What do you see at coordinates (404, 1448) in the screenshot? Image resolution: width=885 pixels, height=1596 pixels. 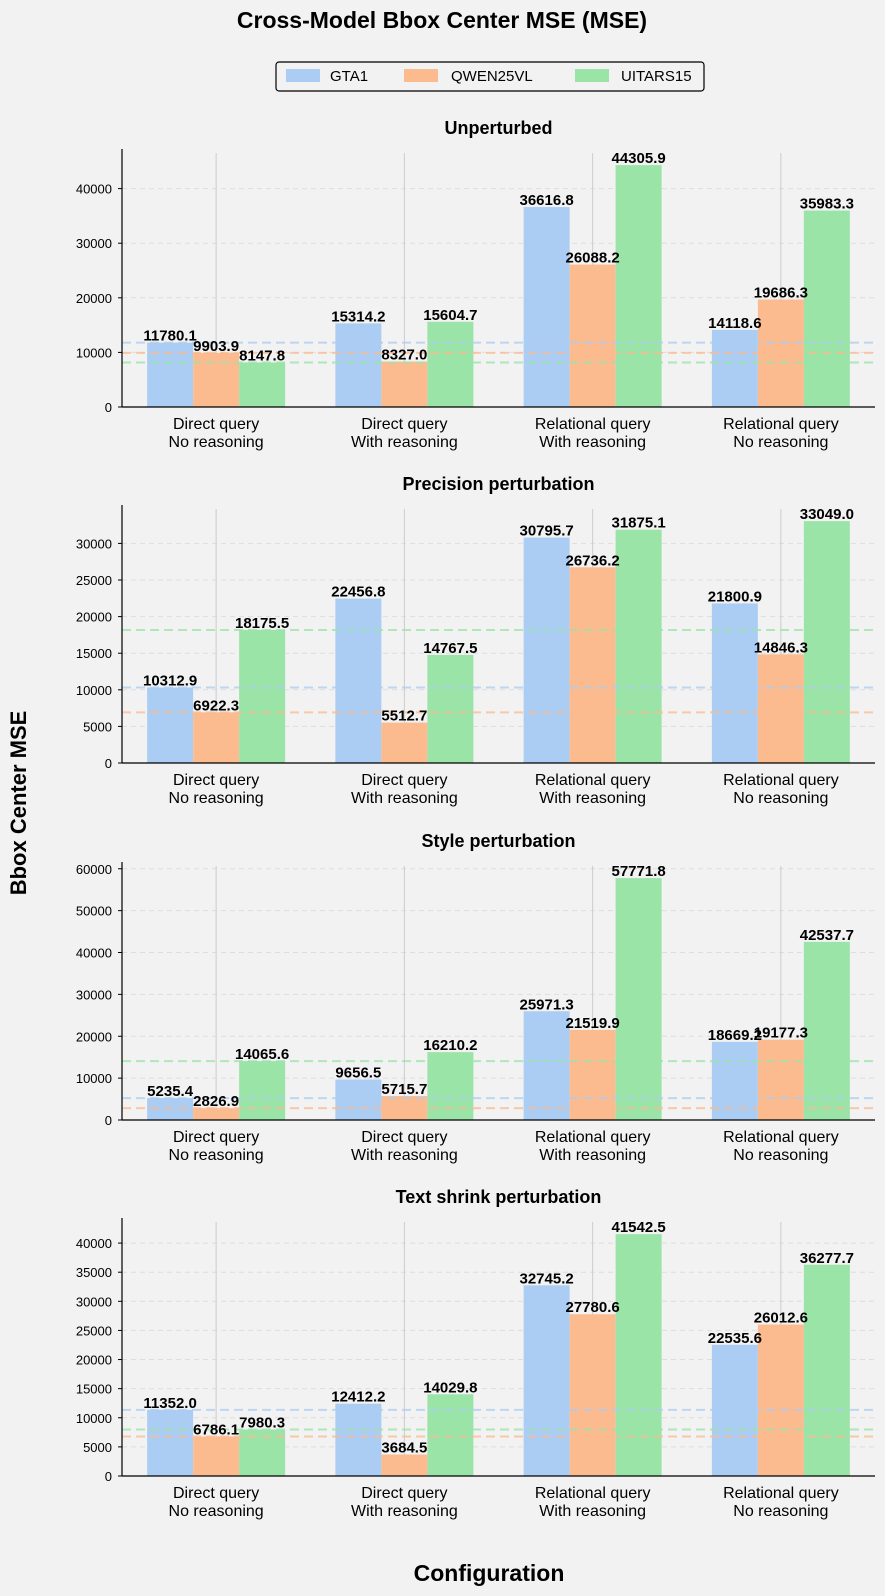 I see `data-label: 3684.5` at bounding box center [404, 1448].